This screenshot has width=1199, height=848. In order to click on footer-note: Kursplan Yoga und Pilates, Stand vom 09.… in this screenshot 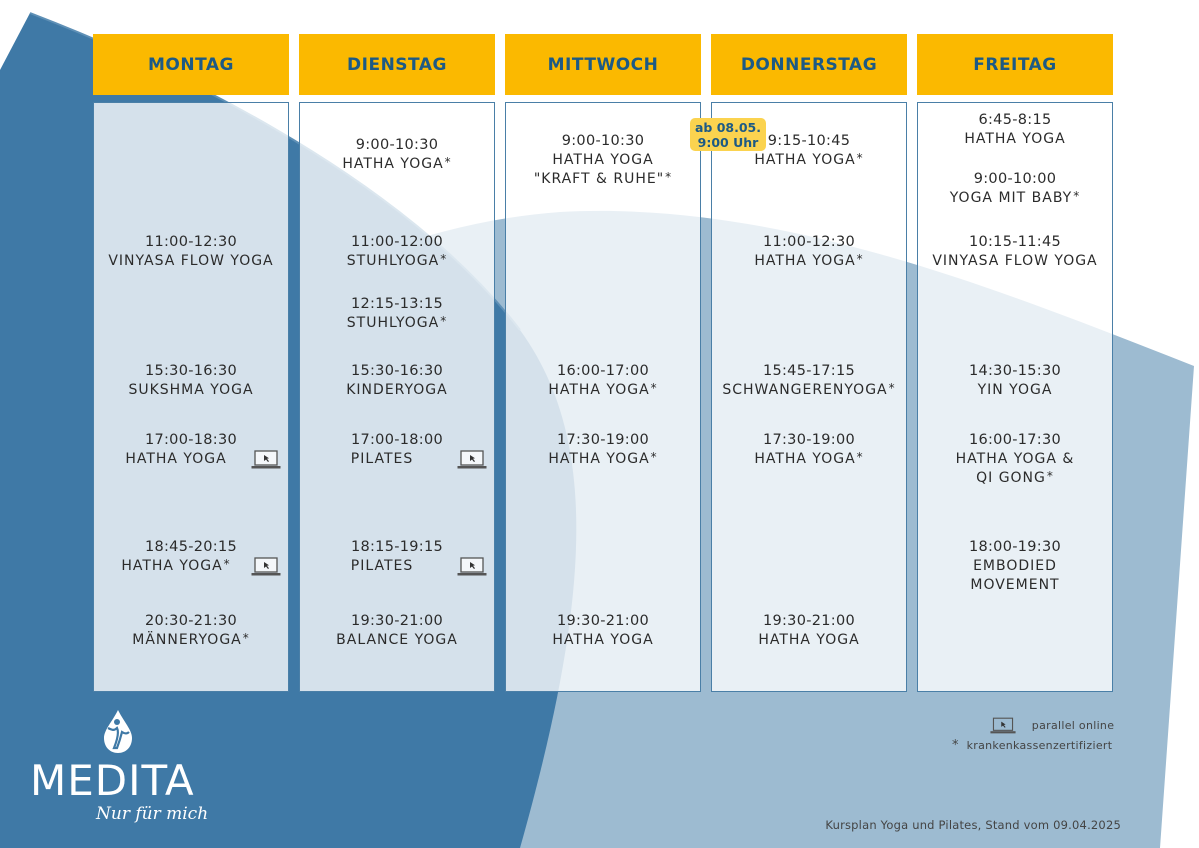, I will do `click(973, 825)`.